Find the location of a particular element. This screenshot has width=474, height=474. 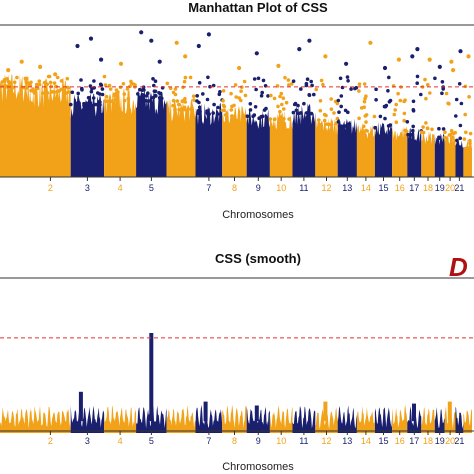

x-tick-label: 4 is located at coordinates (120, 441).